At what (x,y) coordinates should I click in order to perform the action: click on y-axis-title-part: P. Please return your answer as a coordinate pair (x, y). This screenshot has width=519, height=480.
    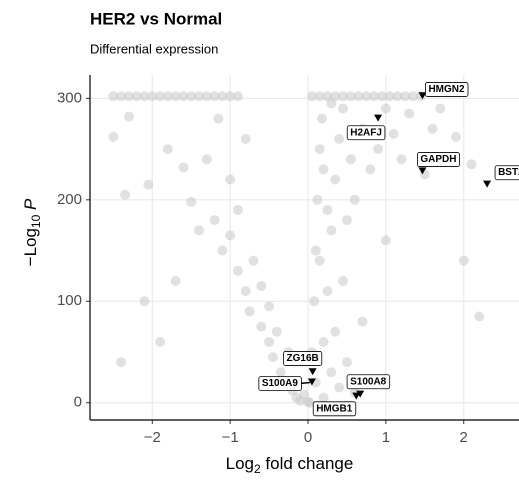
    Looking at the image, I should click on (30, 206).